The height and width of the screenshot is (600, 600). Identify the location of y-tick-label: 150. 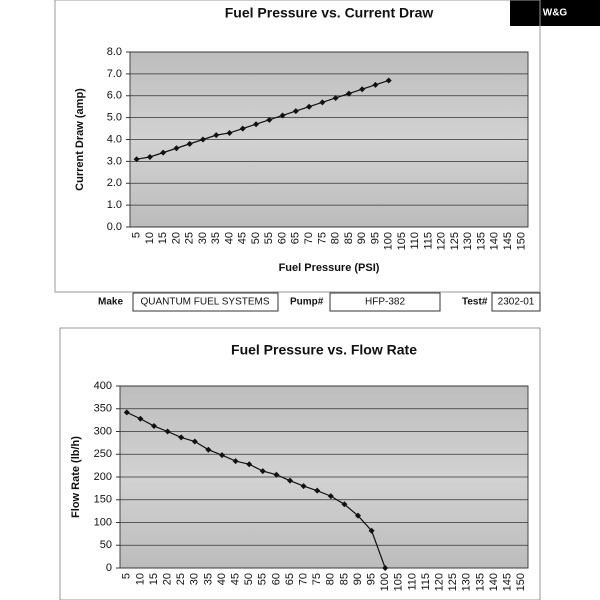
(103, 500).